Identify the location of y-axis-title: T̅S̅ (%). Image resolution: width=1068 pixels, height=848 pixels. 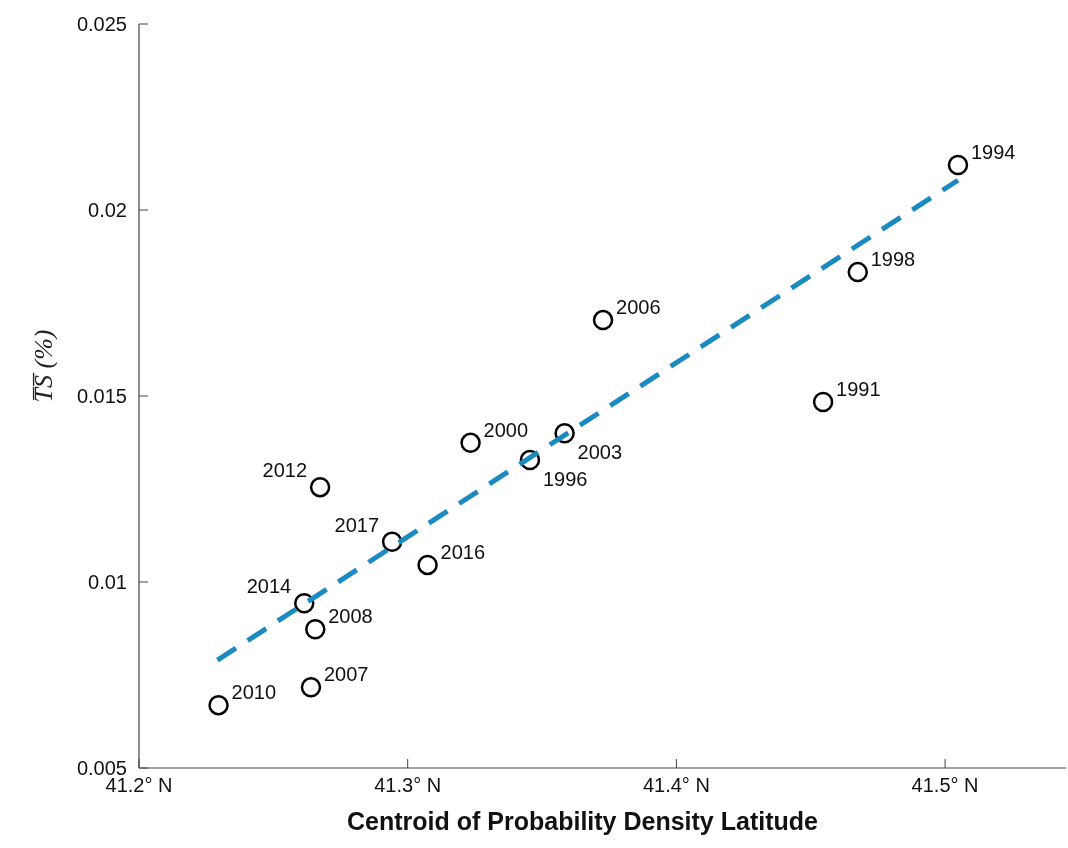
(43, 366).